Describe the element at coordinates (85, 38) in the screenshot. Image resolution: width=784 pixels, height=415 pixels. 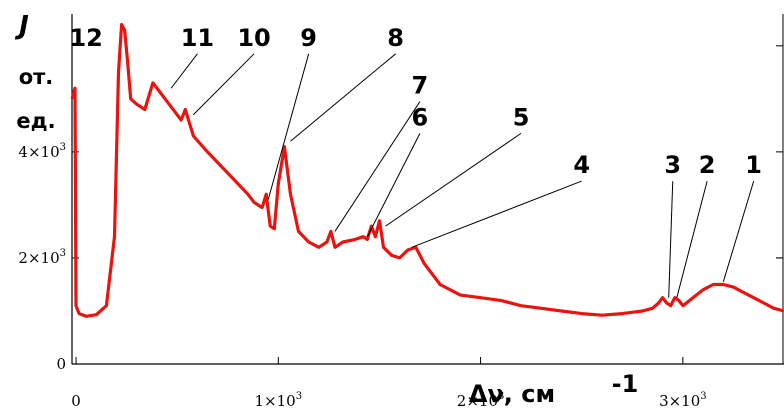
I see `peak-label: 12` at that location.